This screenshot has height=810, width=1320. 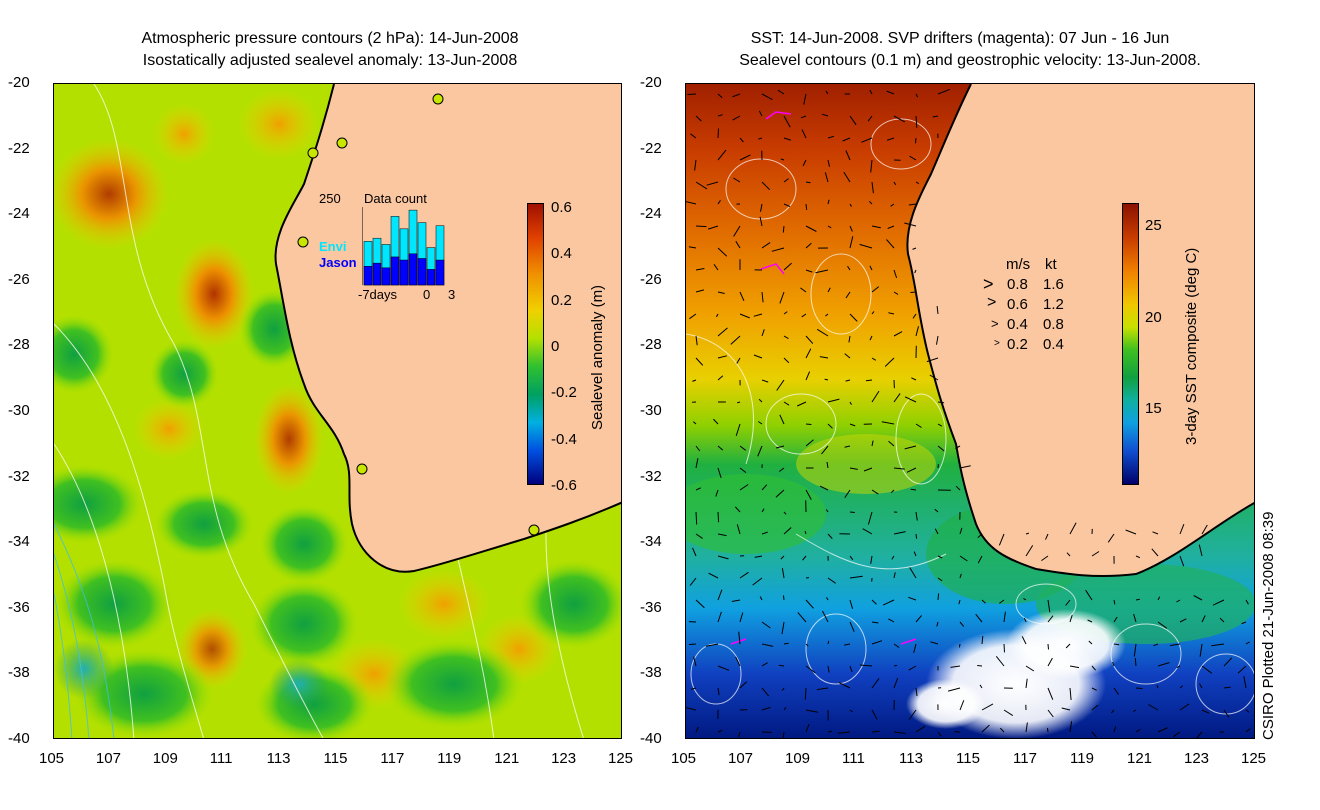 What do you see at coordinates (338, 262) in the screenshot?
I see `inset-series-jason: Jason` at bounding box center [338, 262].